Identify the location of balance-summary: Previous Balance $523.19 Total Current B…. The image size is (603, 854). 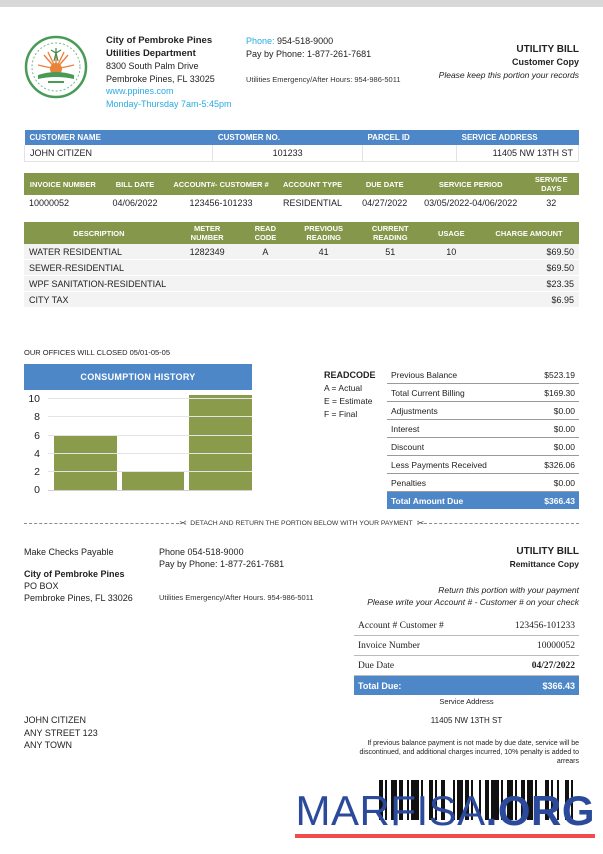
(483, 437).